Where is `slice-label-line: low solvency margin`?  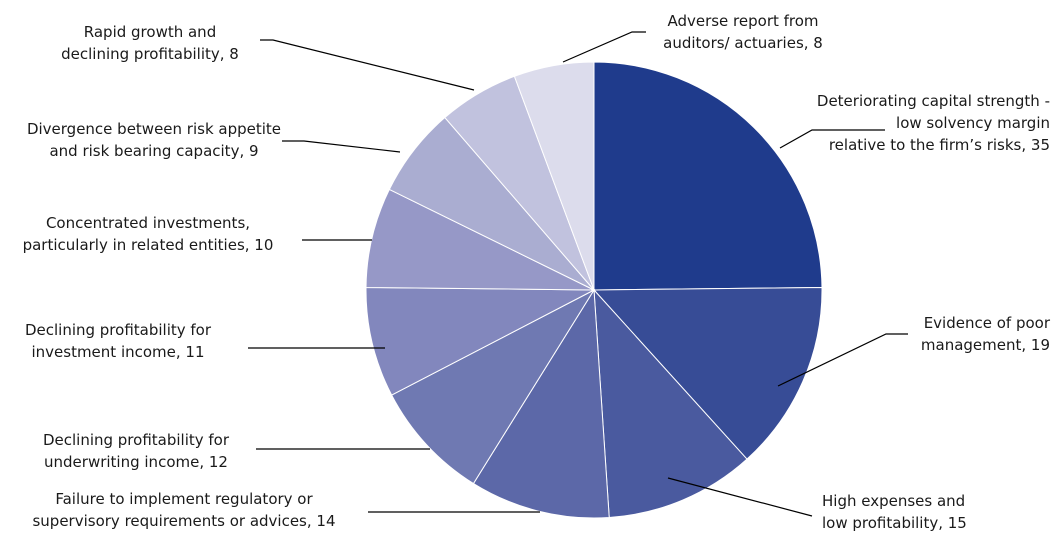
slice-label-line: low solvency margin is located at coordinates (973, 123).